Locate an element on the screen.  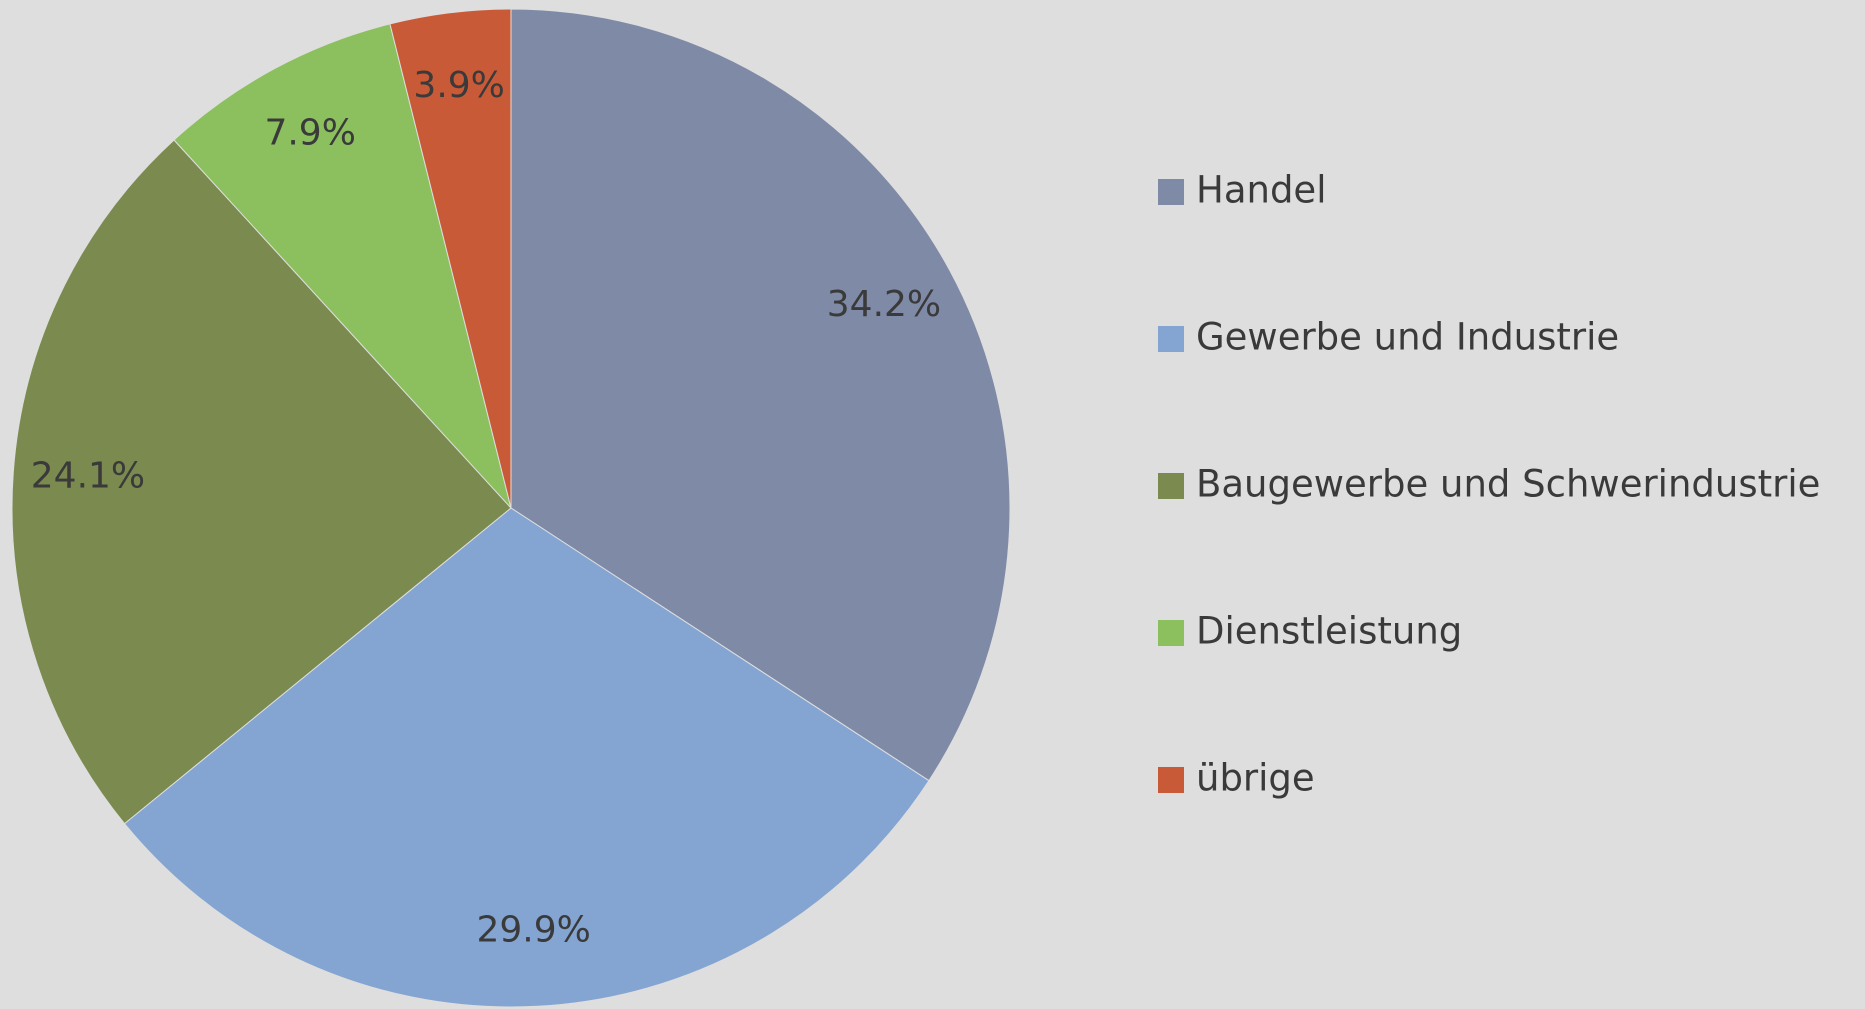
data-label: 24.1% is located at coordinates (88, 475).